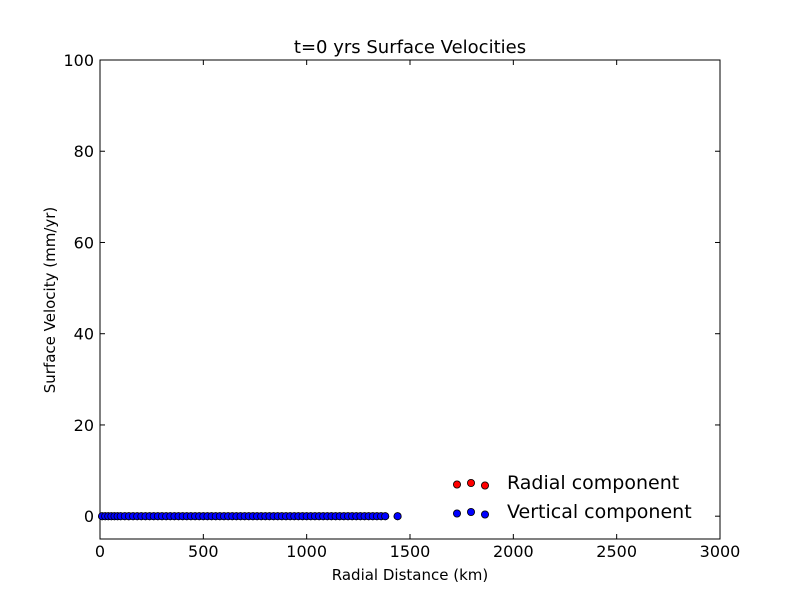 This screenshot has height=600, width=800. What do you see at coordinates (100, 551) in the screenshot?
I see `x-tick-label: 0` at bounding box center [100, 551].